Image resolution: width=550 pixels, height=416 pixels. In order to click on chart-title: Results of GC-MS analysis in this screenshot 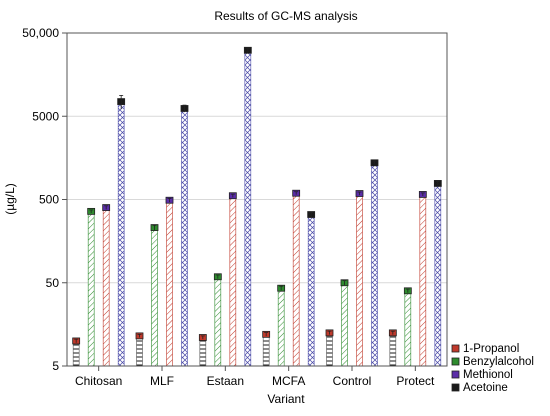, I will do `click(285, 16)`.